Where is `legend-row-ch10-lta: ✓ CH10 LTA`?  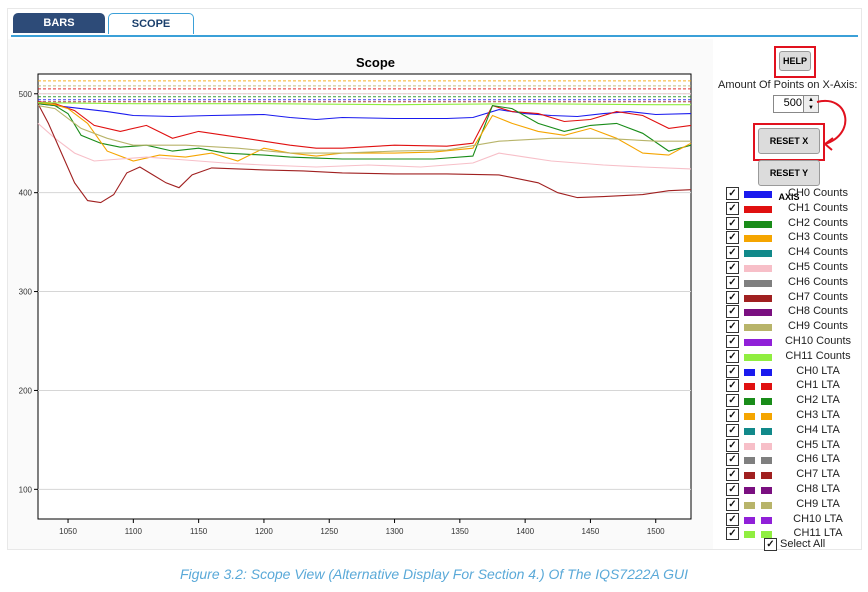
legend-row-ch10-lta: ✓ CH10 LTA is located at coordinates (793, 519).